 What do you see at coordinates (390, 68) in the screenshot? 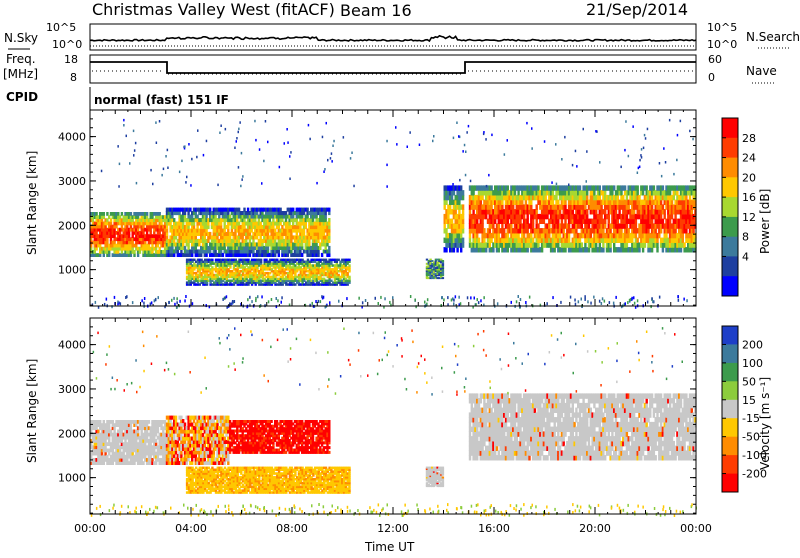
I see `freq-panel: Freq. [MHz] 18 8 60 0 Nave` at bounding box center [390, 68].